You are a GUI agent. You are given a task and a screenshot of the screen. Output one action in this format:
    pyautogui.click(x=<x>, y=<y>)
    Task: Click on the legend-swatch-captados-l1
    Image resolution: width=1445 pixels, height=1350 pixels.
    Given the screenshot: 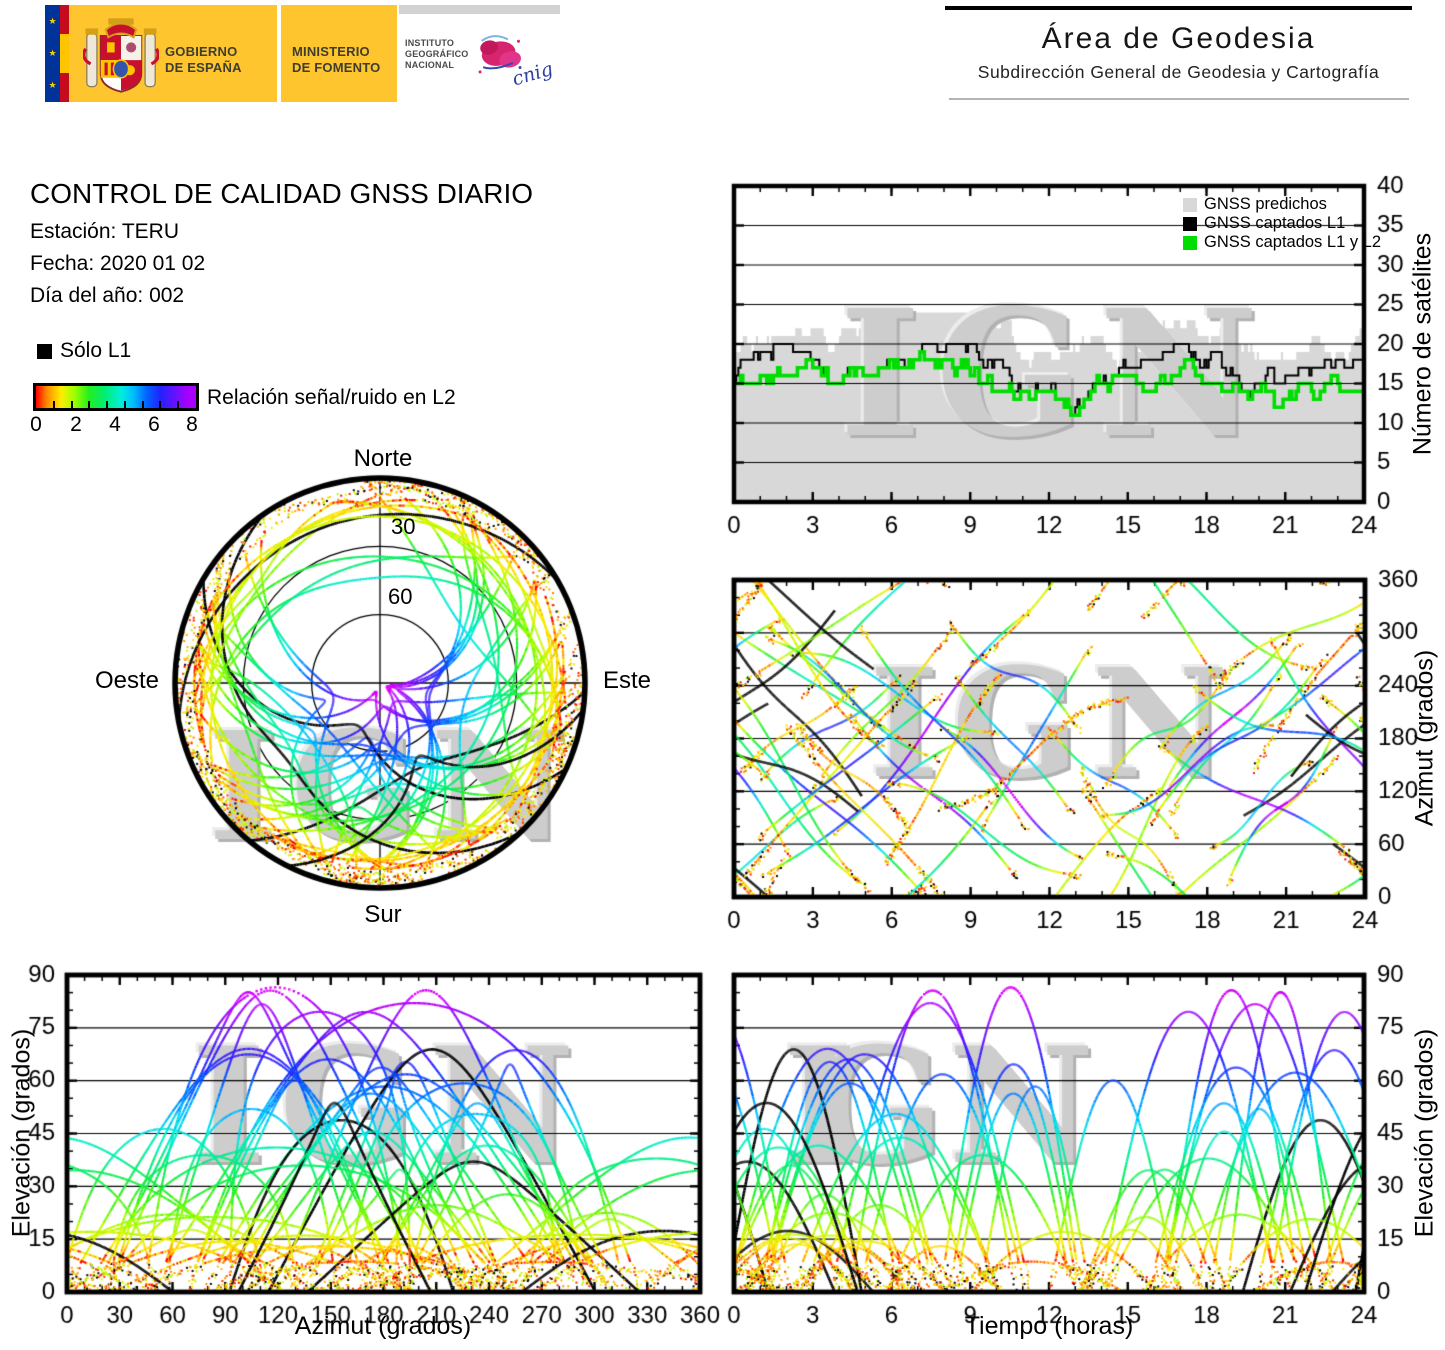 What is the action you would take?
    pyautogui.click(x=1190, y=223)
    